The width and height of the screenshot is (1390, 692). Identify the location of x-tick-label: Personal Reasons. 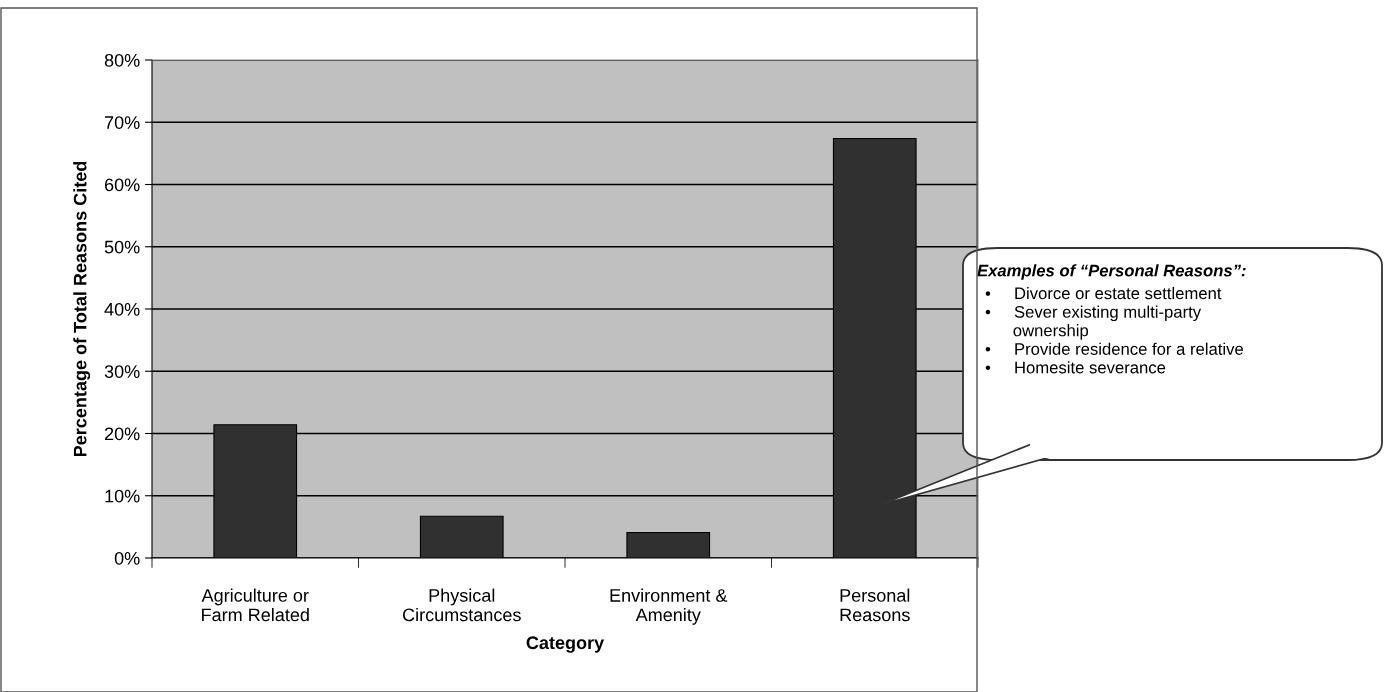
(875, 605).